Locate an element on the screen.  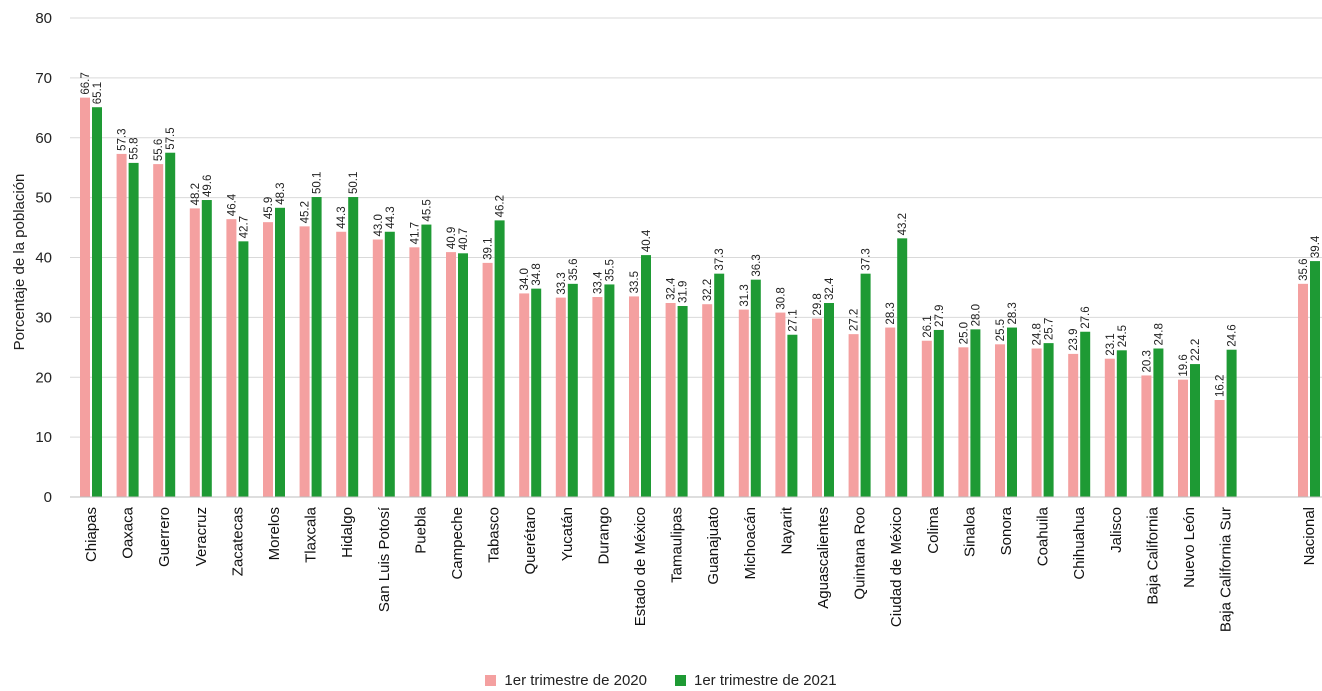
data-label: 35.5 is located at coordinates (610, 270).